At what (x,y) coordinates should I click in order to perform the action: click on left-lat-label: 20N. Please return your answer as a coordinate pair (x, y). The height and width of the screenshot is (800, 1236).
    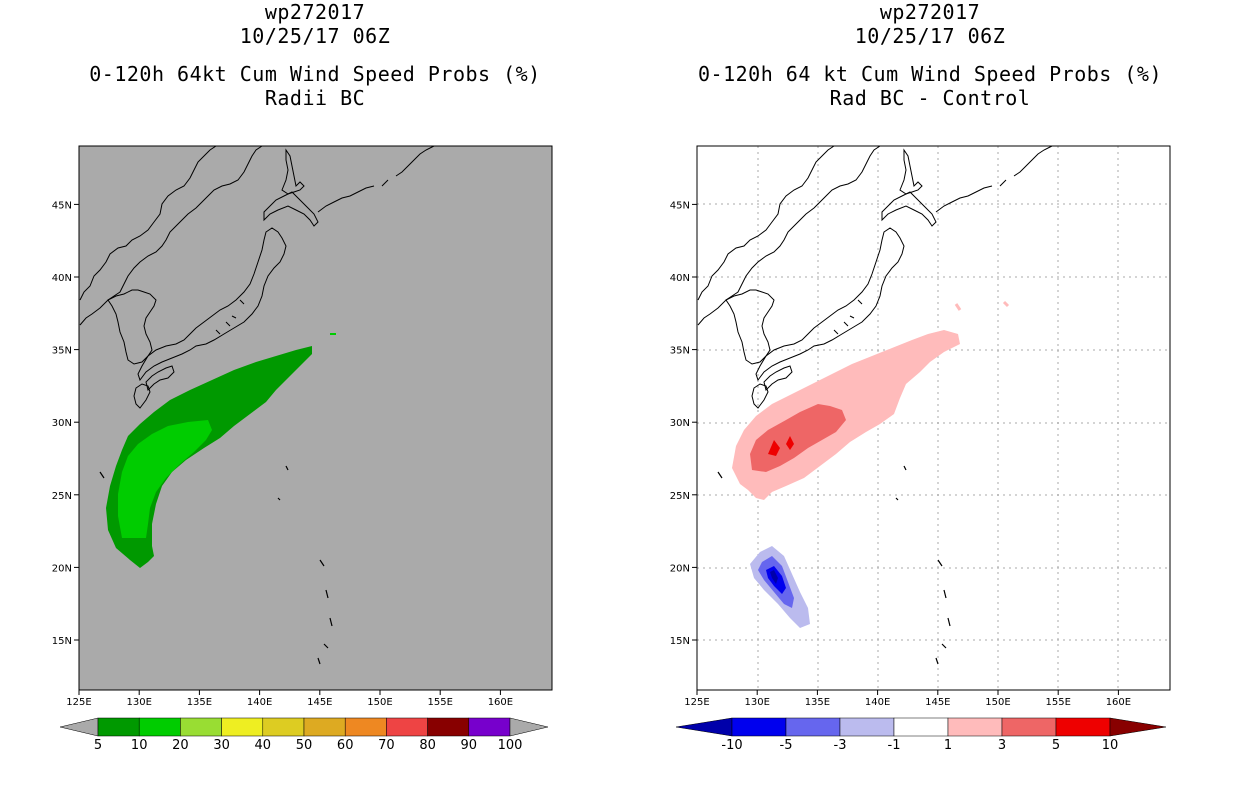
    Looking at the image, I should click on (62, 568).